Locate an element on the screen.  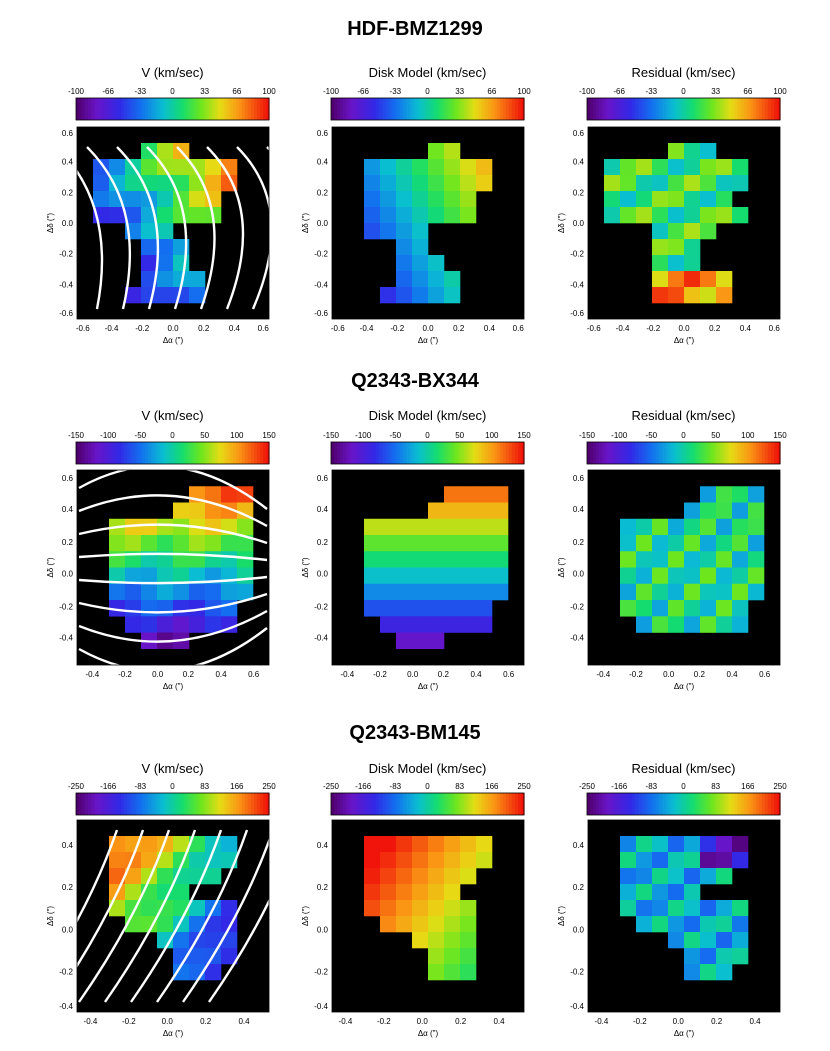
colorbar-tick-label: 150 is located at coordinates (269, 435).